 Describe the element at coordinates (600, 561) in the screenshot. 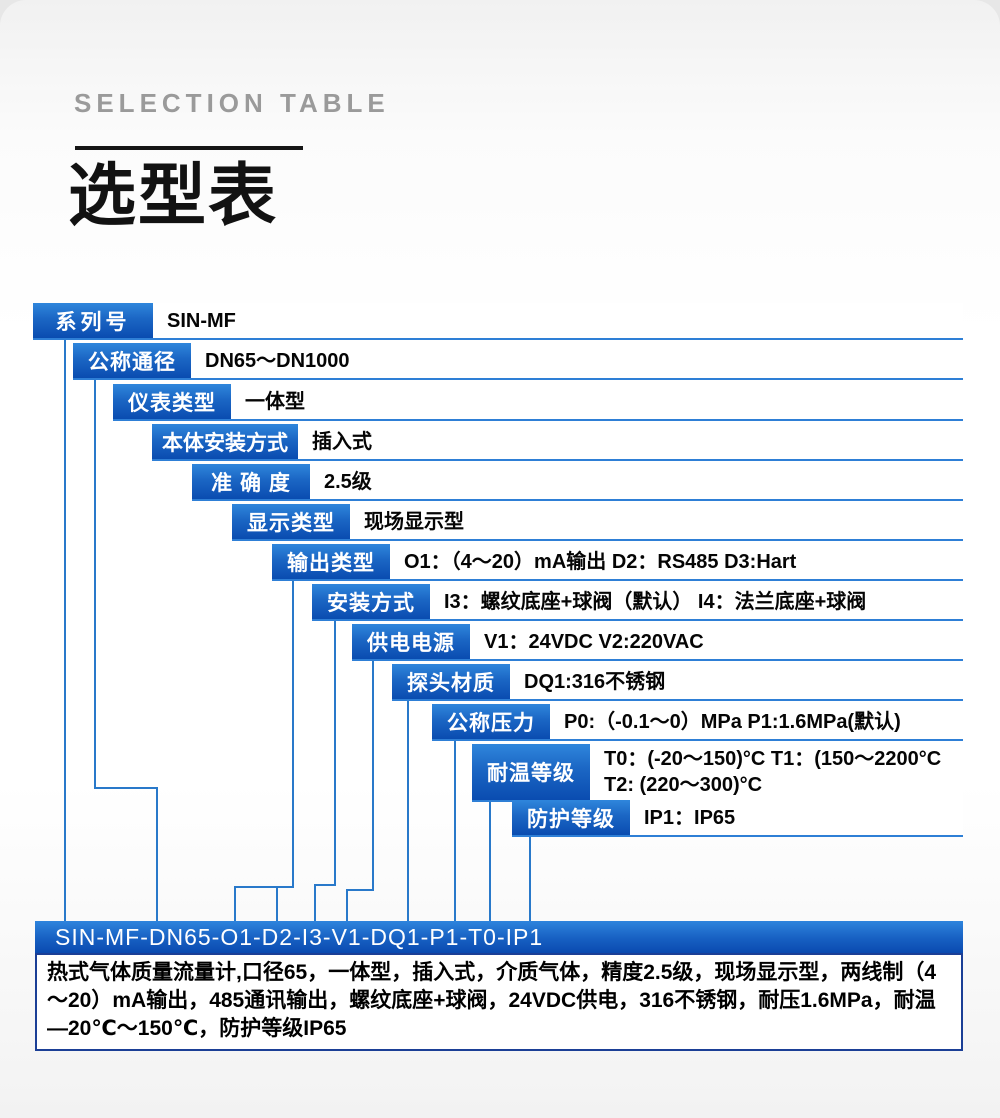

I see `row-value: O1：（4～20）mA输出 D2：RS485 D3:Hart` at that location.